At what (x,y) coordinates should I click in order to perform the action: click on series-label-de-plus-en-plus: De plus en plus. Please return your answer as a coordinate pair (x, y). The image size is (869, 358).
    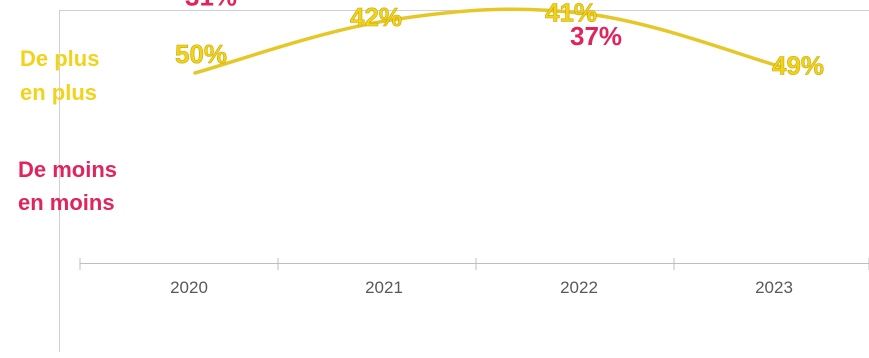
    Looking at the image, I should click on (59, 75).